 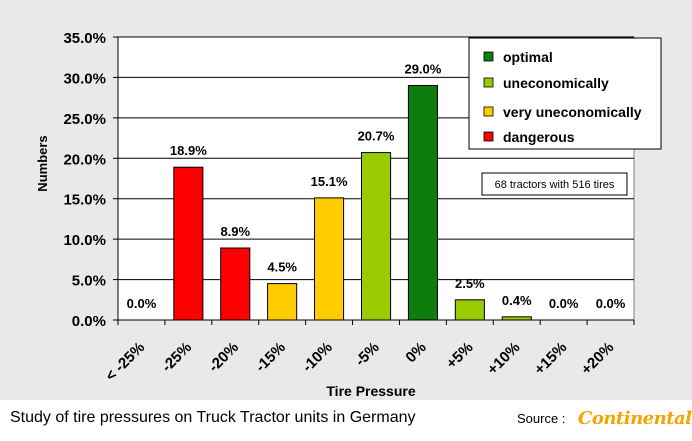 I want to click on y-tick-label: 35.0%, so click(x=84, y=38).